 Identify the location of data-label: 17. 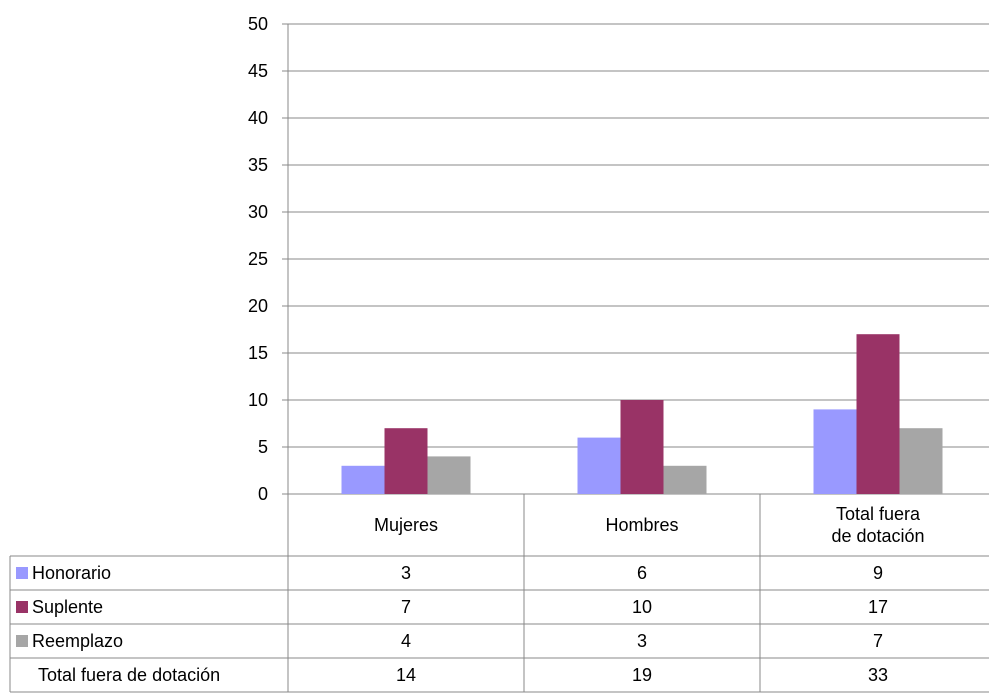
(878, 607).